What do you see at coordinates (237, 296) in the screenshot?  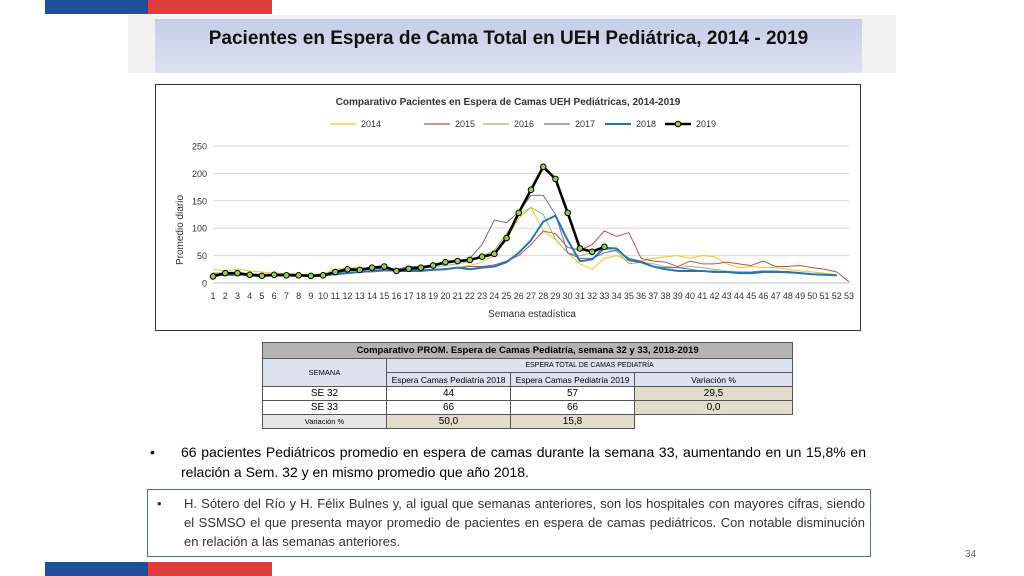 I see `x-tick-label: 3` at bounding box center [237, 296].